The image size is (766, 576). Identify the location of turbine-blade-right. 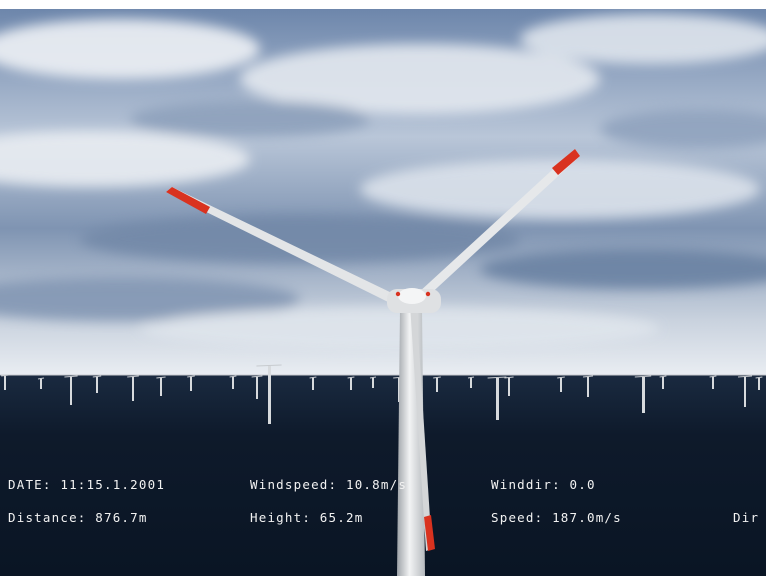
(499, 224).